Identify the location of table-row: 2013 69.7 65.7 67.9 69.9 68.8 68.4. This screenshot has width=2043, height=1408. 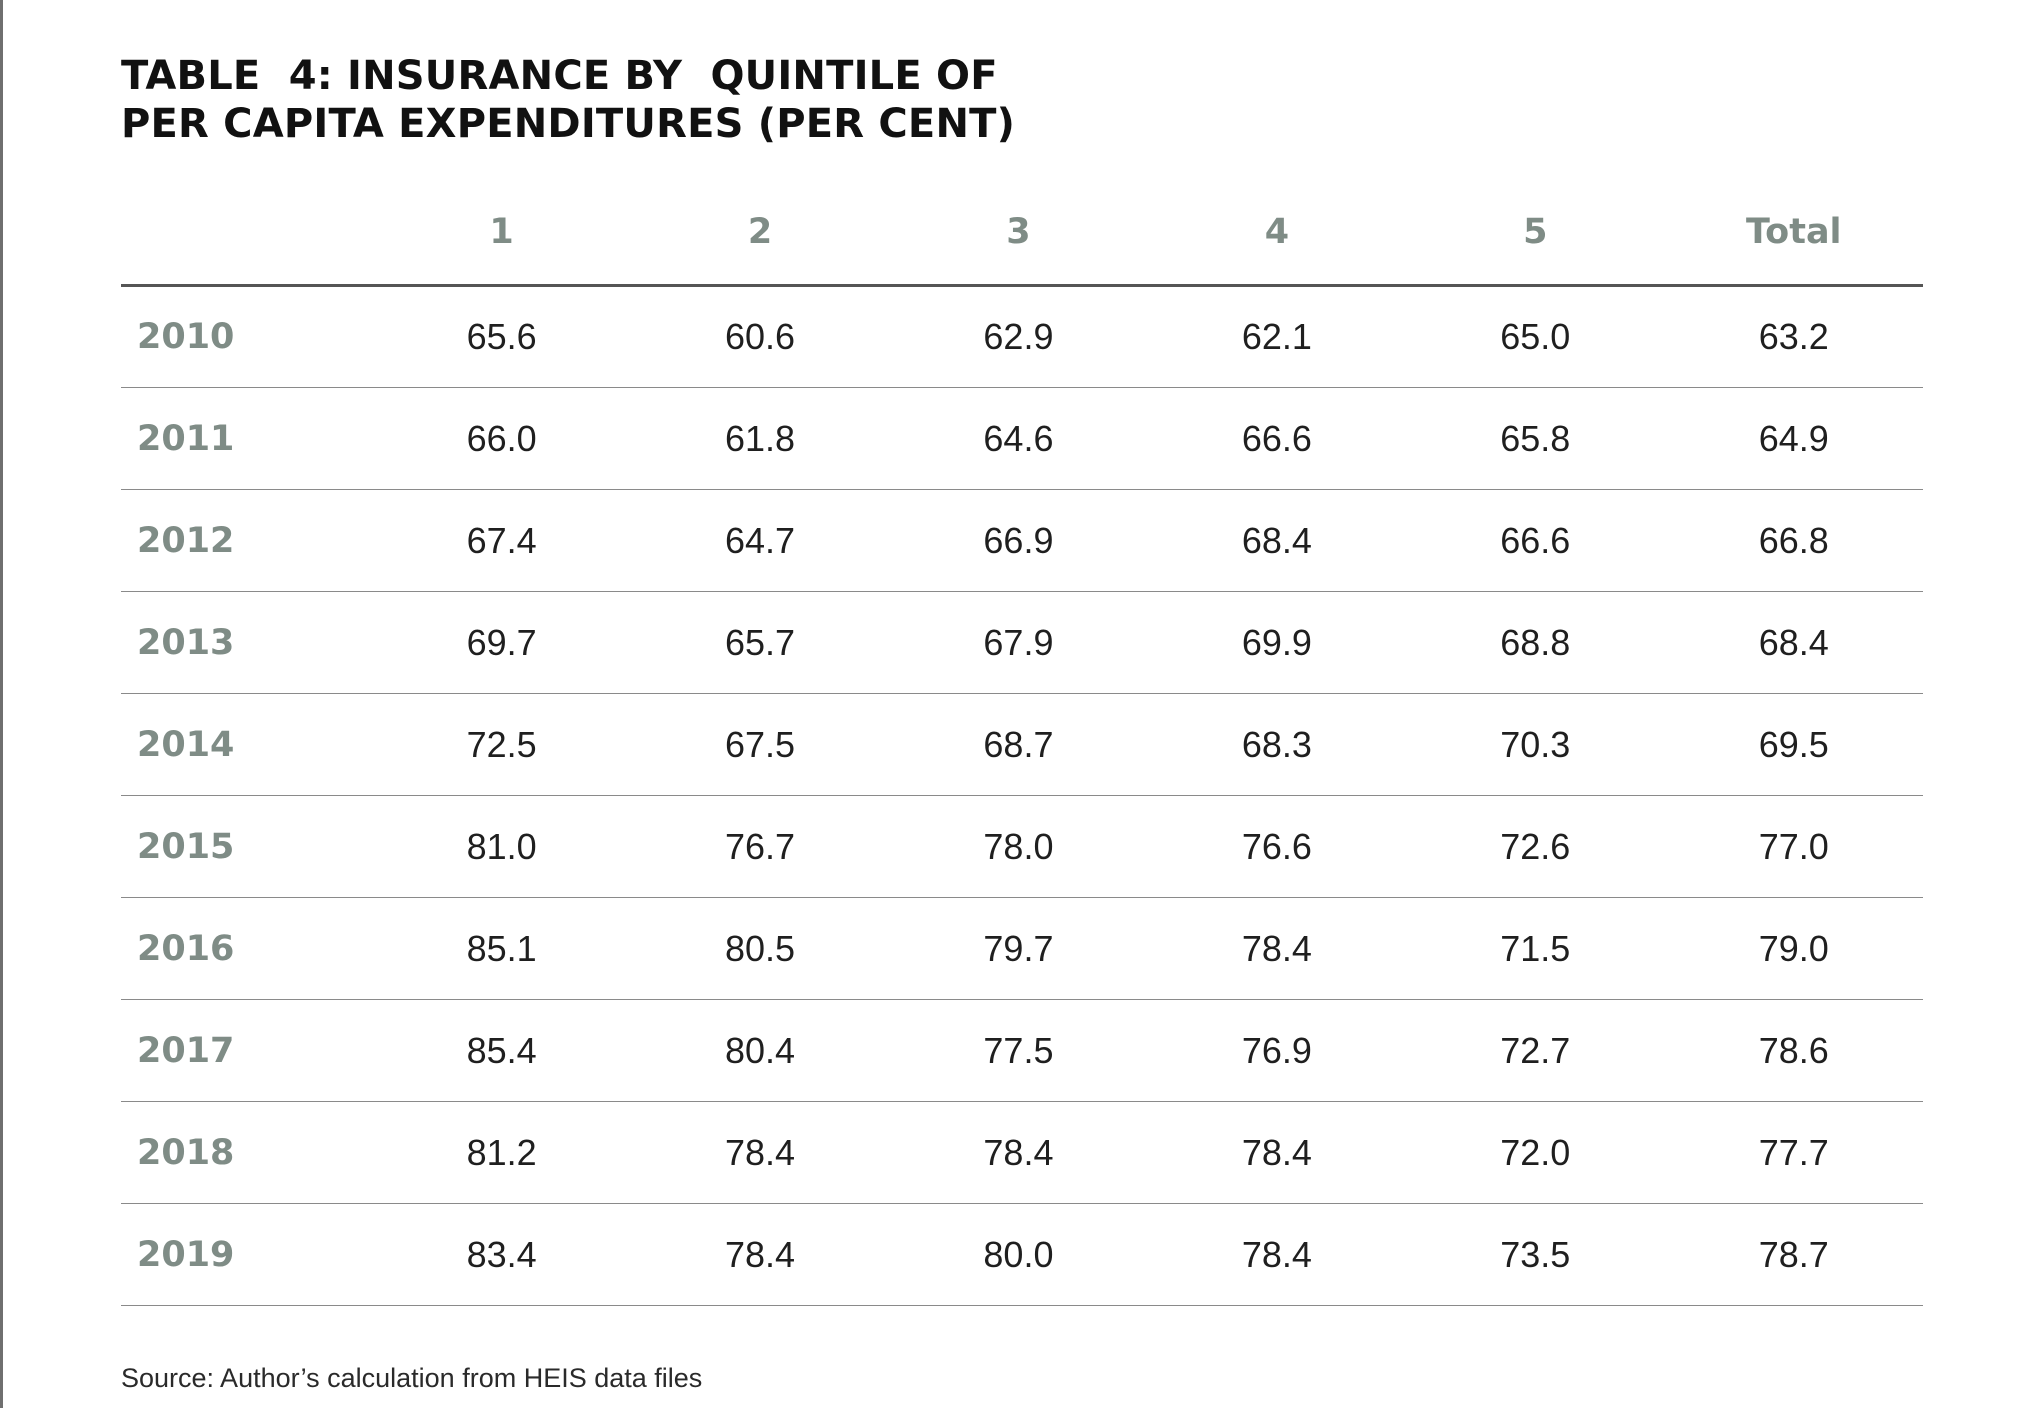
(1022, 642).